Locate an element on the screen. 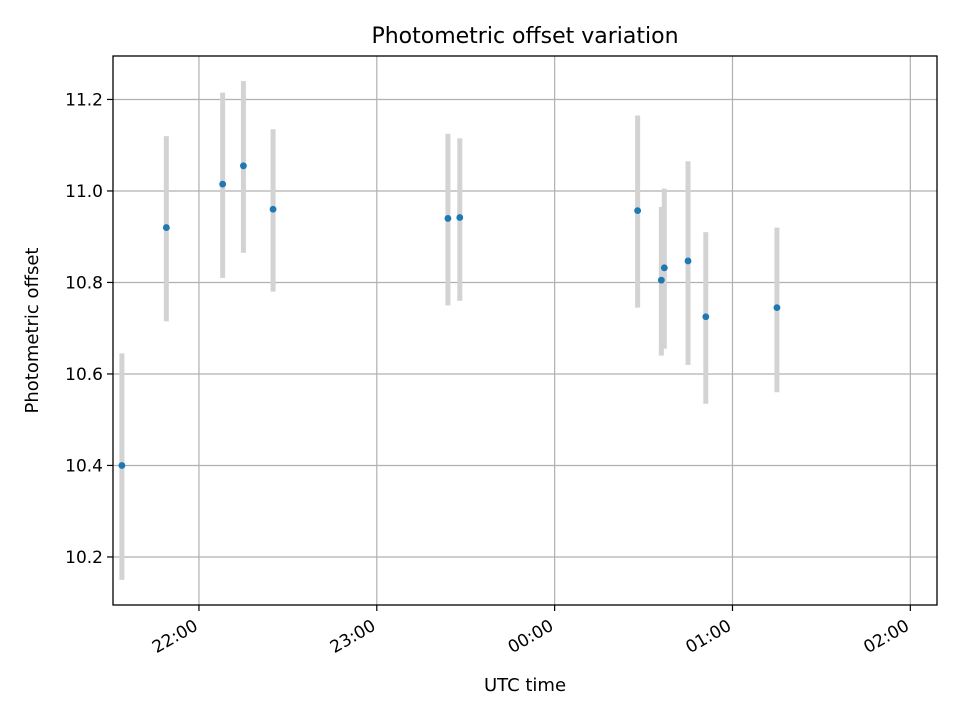 The height and width of the screenshot is (720, 960). x-tick-label: 22:00 is located at coordinates (175, 637).